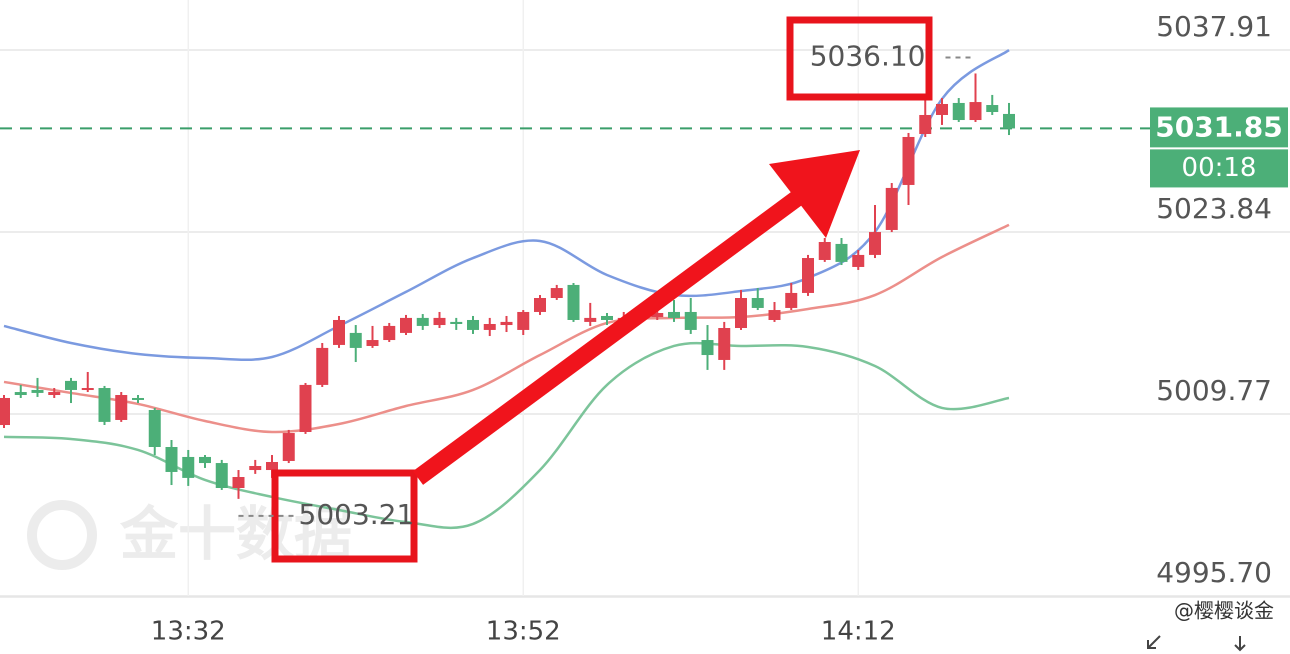 The image size is (1290, 654). Describe the element at coordinates (868, 55) in the screenshot. I see `annotation-label: 5036.10` at that location.